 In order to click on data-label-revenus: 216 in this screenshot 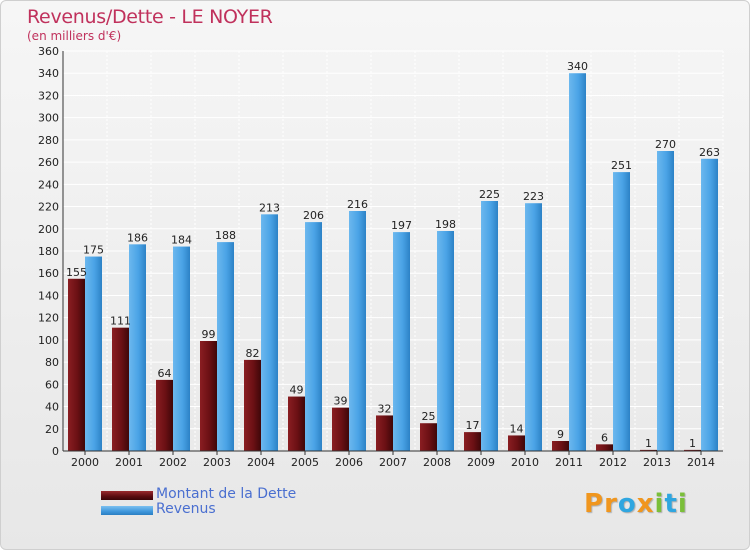, I will do `click(357, 204)`.